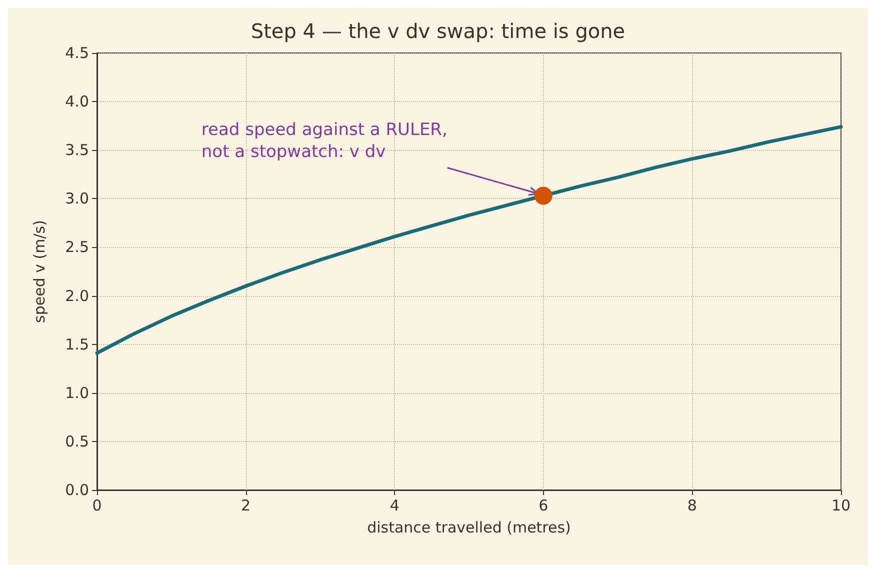 The image size is (876, 573). Describe the element at coordinates (77, 393) in the screenshot. I see `y-tick-label: 1.0` at that location.